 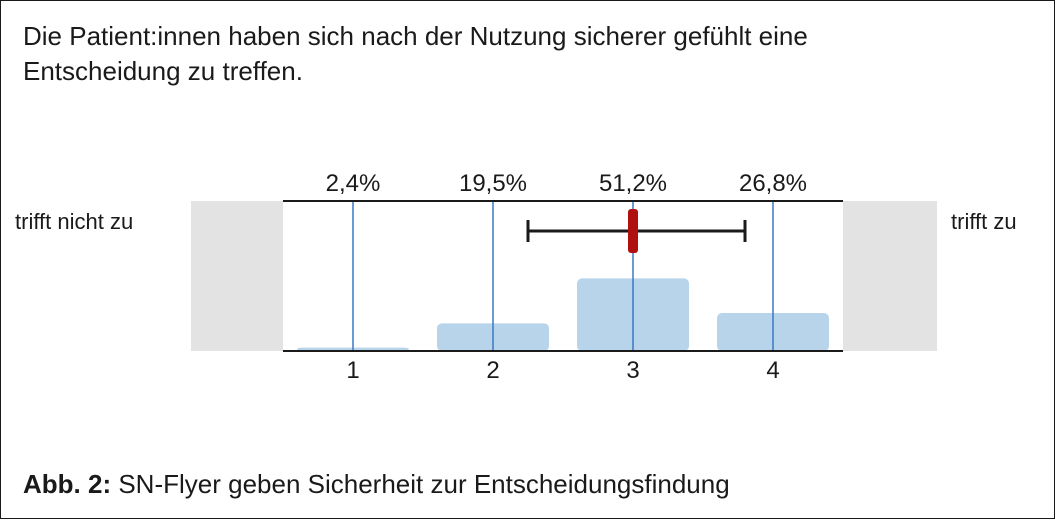 I want to click on mean-marker, so click(x=633, y=231).